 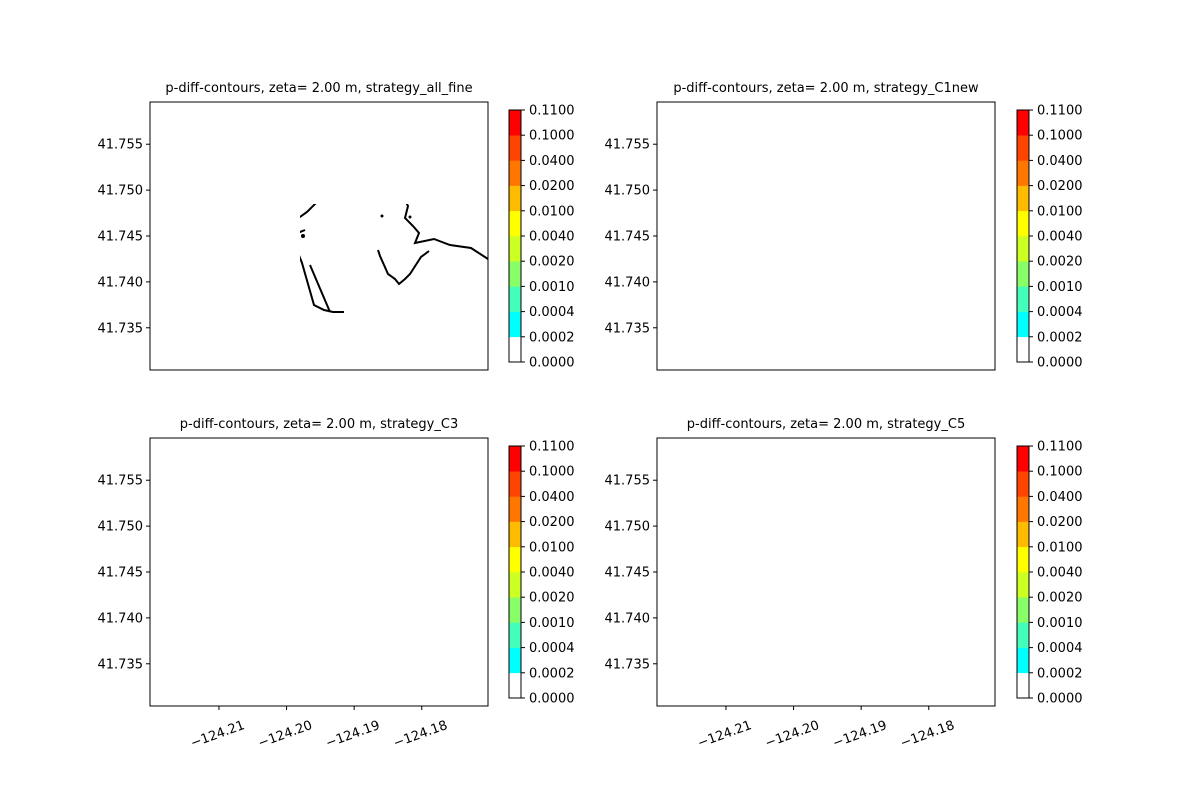 What do you see at coordinates (552, 186) in the screenshot?
I see `colorbar-tick-label: 0.0200` at bounding box center [552, 186].